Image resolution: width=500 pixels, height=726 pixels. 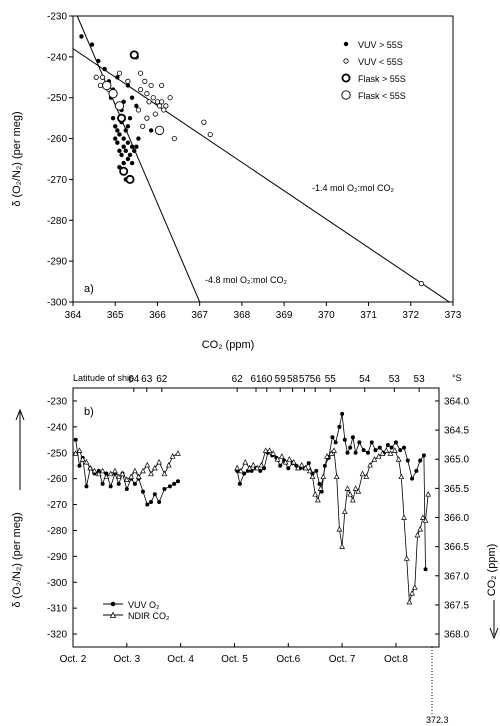 I want to click on b-y2-tick-label: 364.5, so click(x=456, y=431).